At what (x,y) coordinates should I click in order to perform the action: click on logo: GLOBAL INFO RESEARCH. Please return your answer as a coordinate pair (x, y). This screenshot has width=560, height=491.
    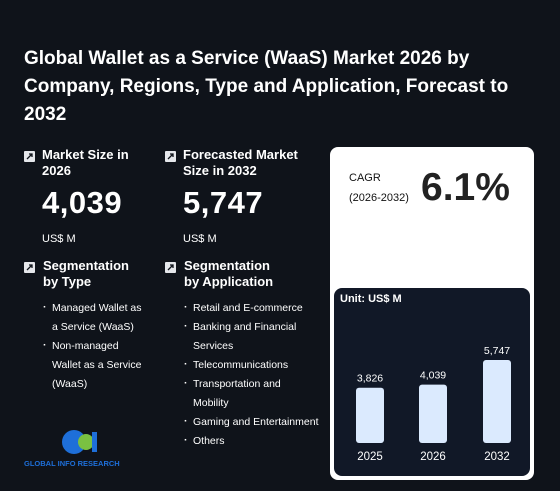
    Looking at the image, I should click on (84, 450).